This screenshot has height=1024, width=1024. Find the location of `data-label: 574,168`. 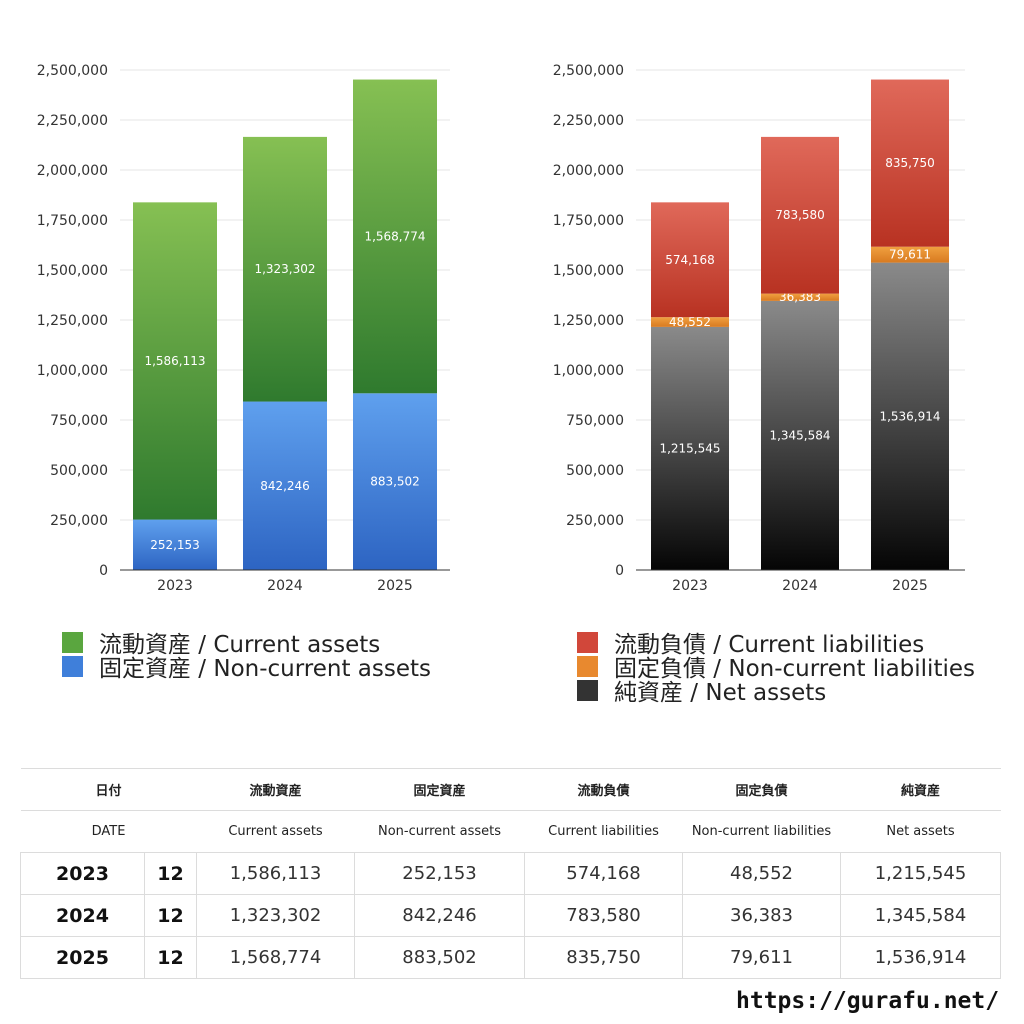

data-label: 574,168 is located at coordinates (690, 260).